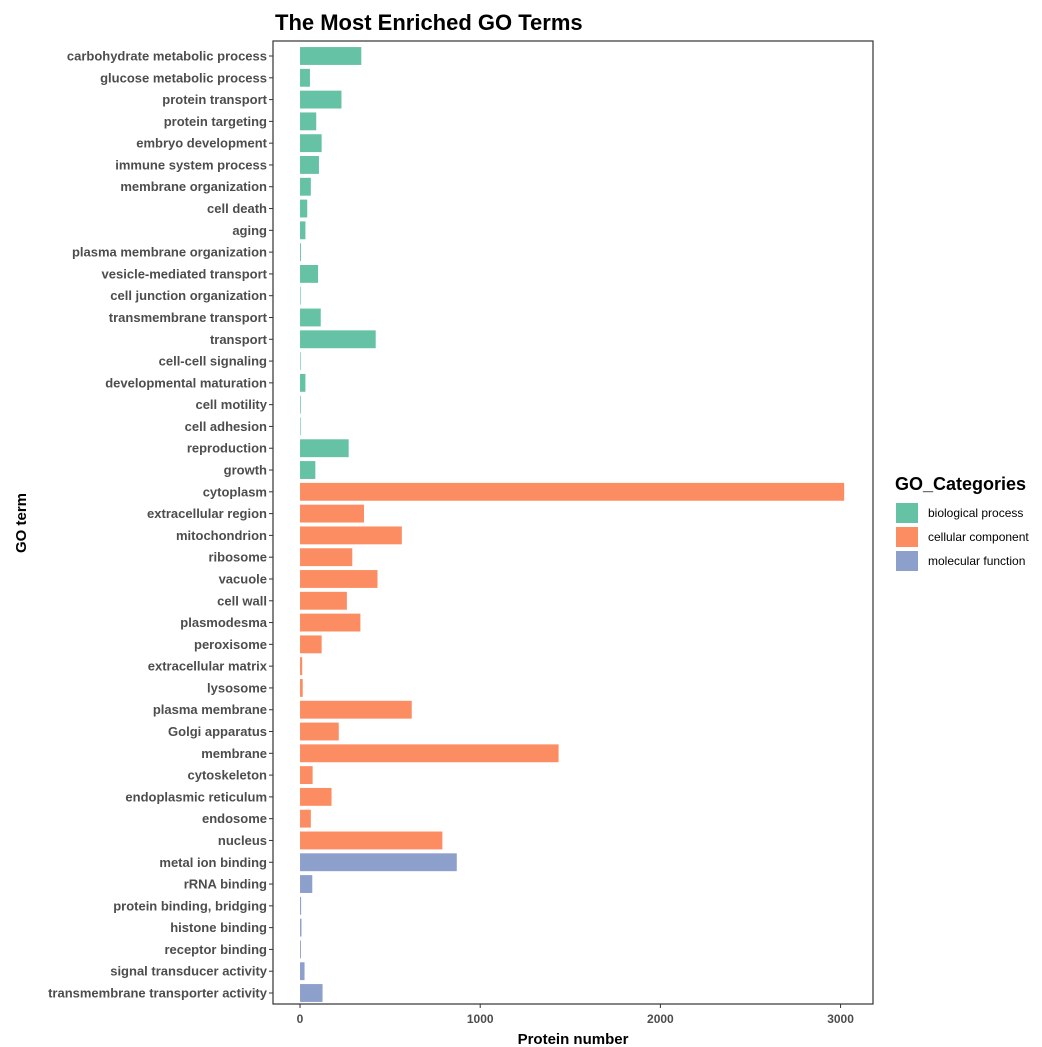  I want to click on y-tick-label: plasmodesma, so click(223, 622).